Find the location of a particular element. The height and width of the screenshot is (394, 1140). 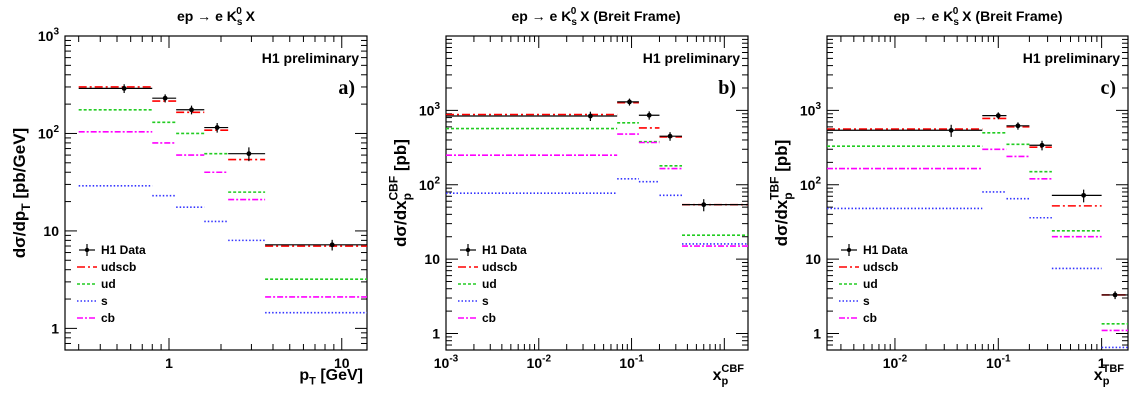

x-tick-label: 10 is located at coordinates (342, 363).